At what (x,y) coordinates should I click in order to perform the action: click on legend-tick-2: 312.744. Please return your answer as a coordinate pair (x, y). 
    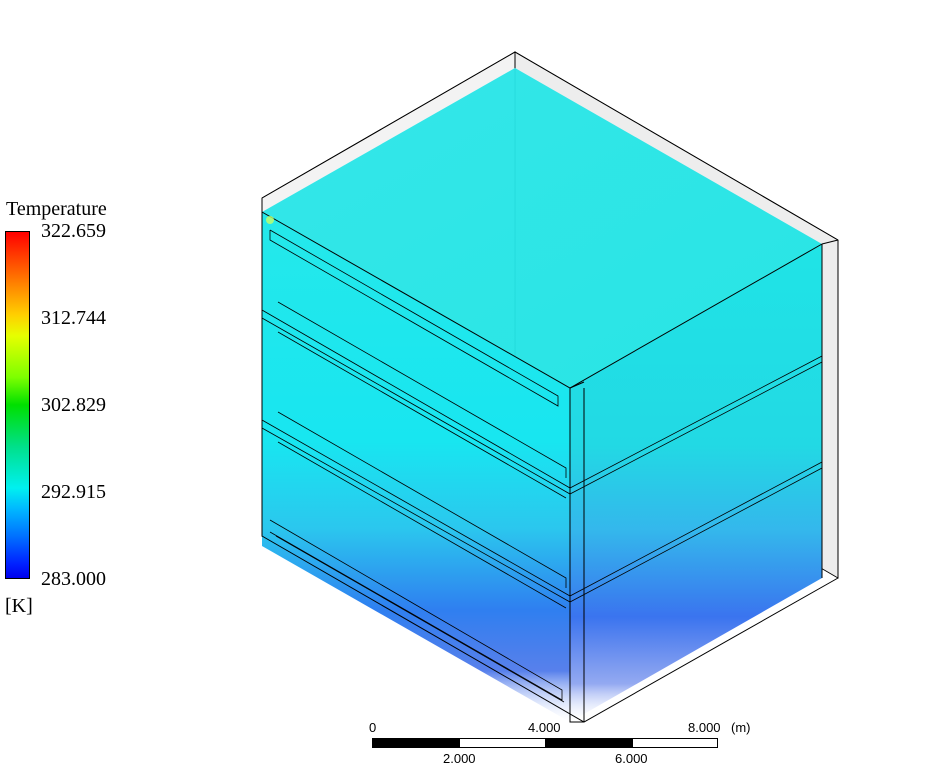
    Looking at the image, I should click on (73, 318).